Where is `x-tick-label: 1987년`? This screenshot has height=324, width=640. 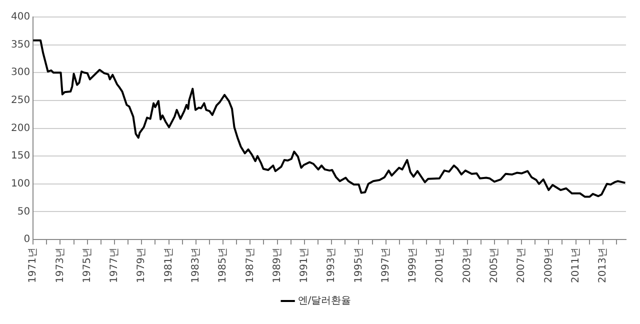 x-tick-label: 1987년 is located at coordinates (250, 266).